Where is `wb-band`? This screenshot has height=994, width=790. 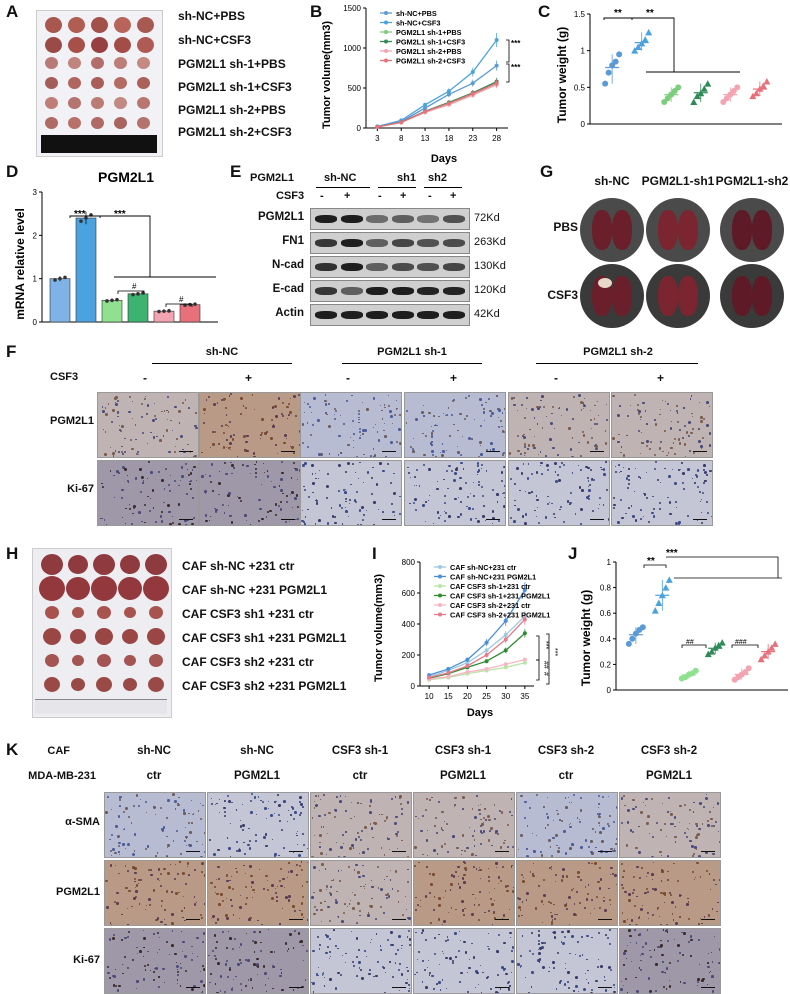 wb-band is located at coordinates (377, 315).